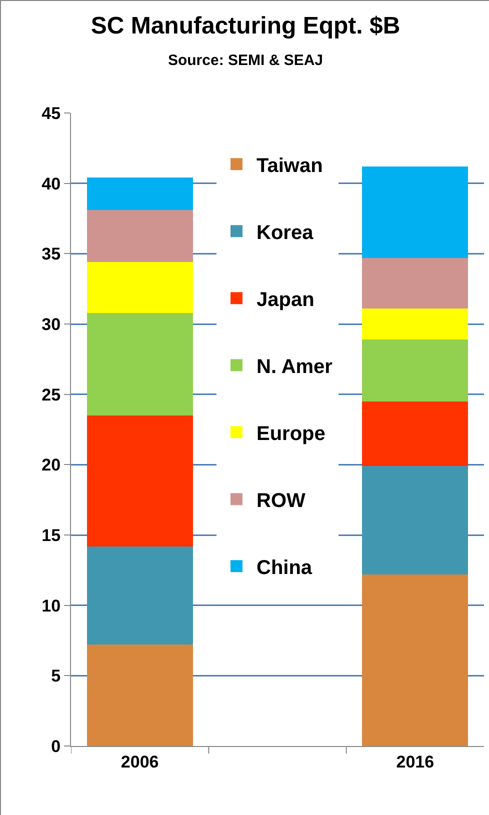  What do you see at coordinates (51, 324) in the screenshot?
I see `y-tick-label: 30` at bounding box center [51, 324].